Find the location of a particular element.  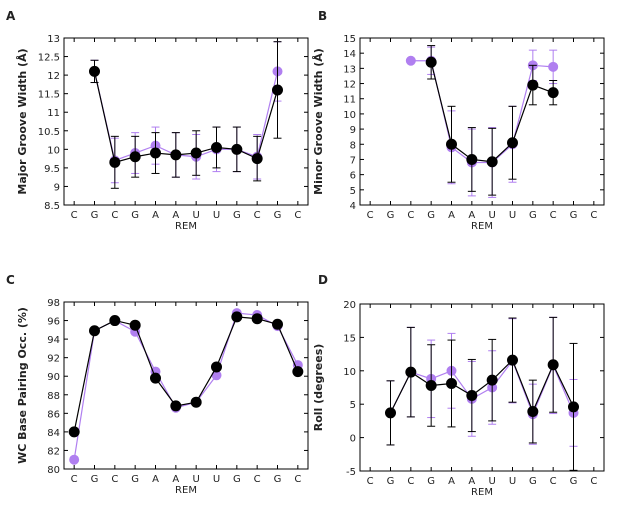

y-tick-label: 10 is located at coordinates (349, 372).